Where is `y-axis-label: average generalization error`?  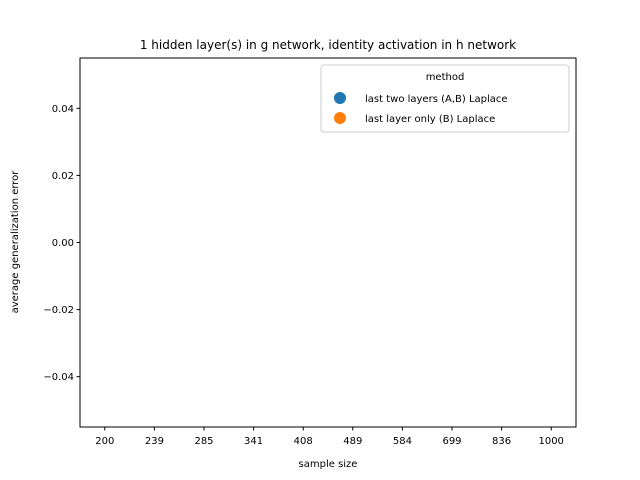 y-axis-label: average generalization error is located at coordinates (15, 242).